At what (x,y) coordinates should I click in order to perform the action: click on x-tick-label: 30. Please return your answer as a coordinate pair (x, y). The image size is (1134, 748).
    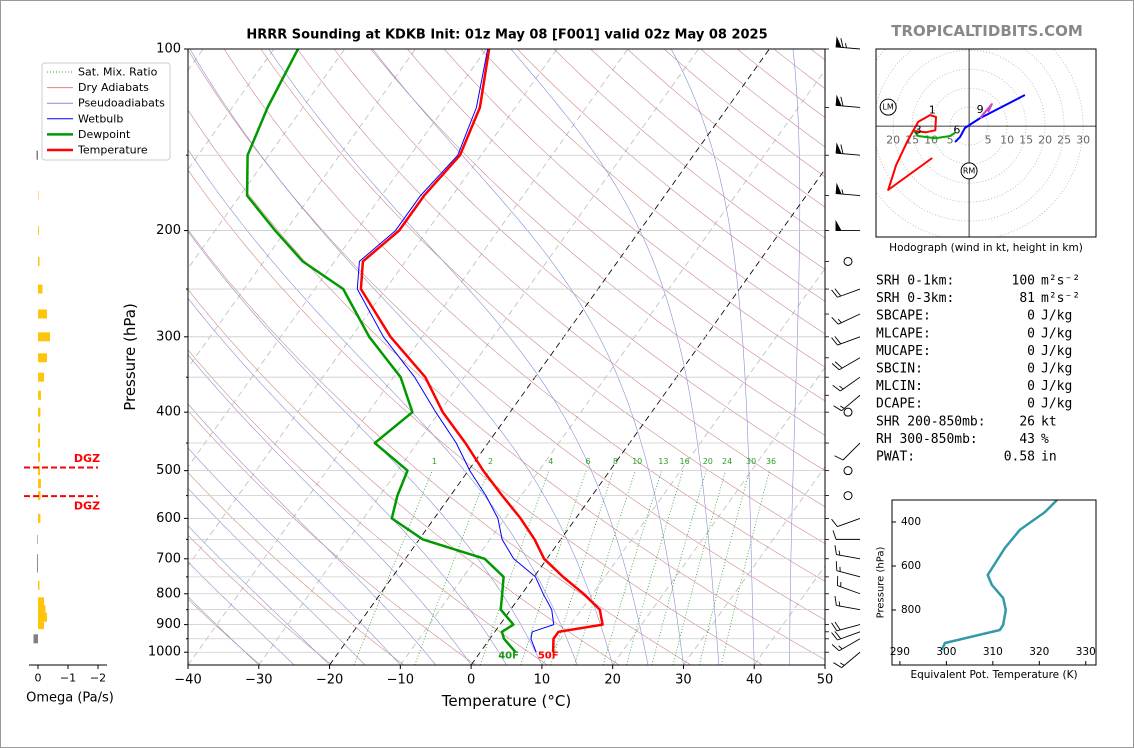
    Looking at the image, I should click on (683, 680).